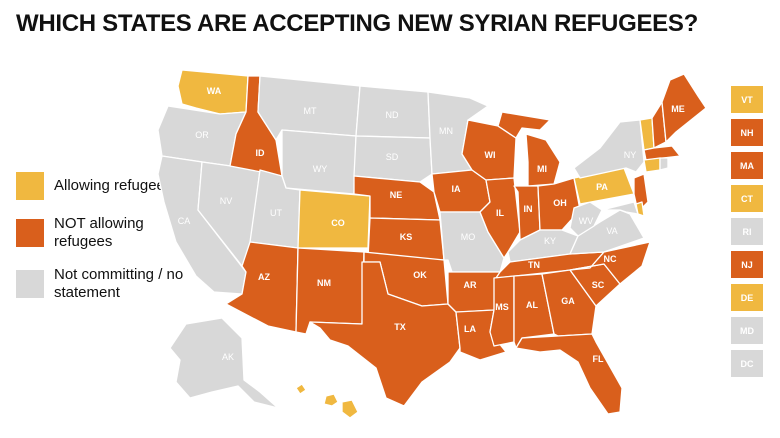 This screenshot has width=780, height=438. I want to click on small-state-label-de: DE, so click(747, 297).